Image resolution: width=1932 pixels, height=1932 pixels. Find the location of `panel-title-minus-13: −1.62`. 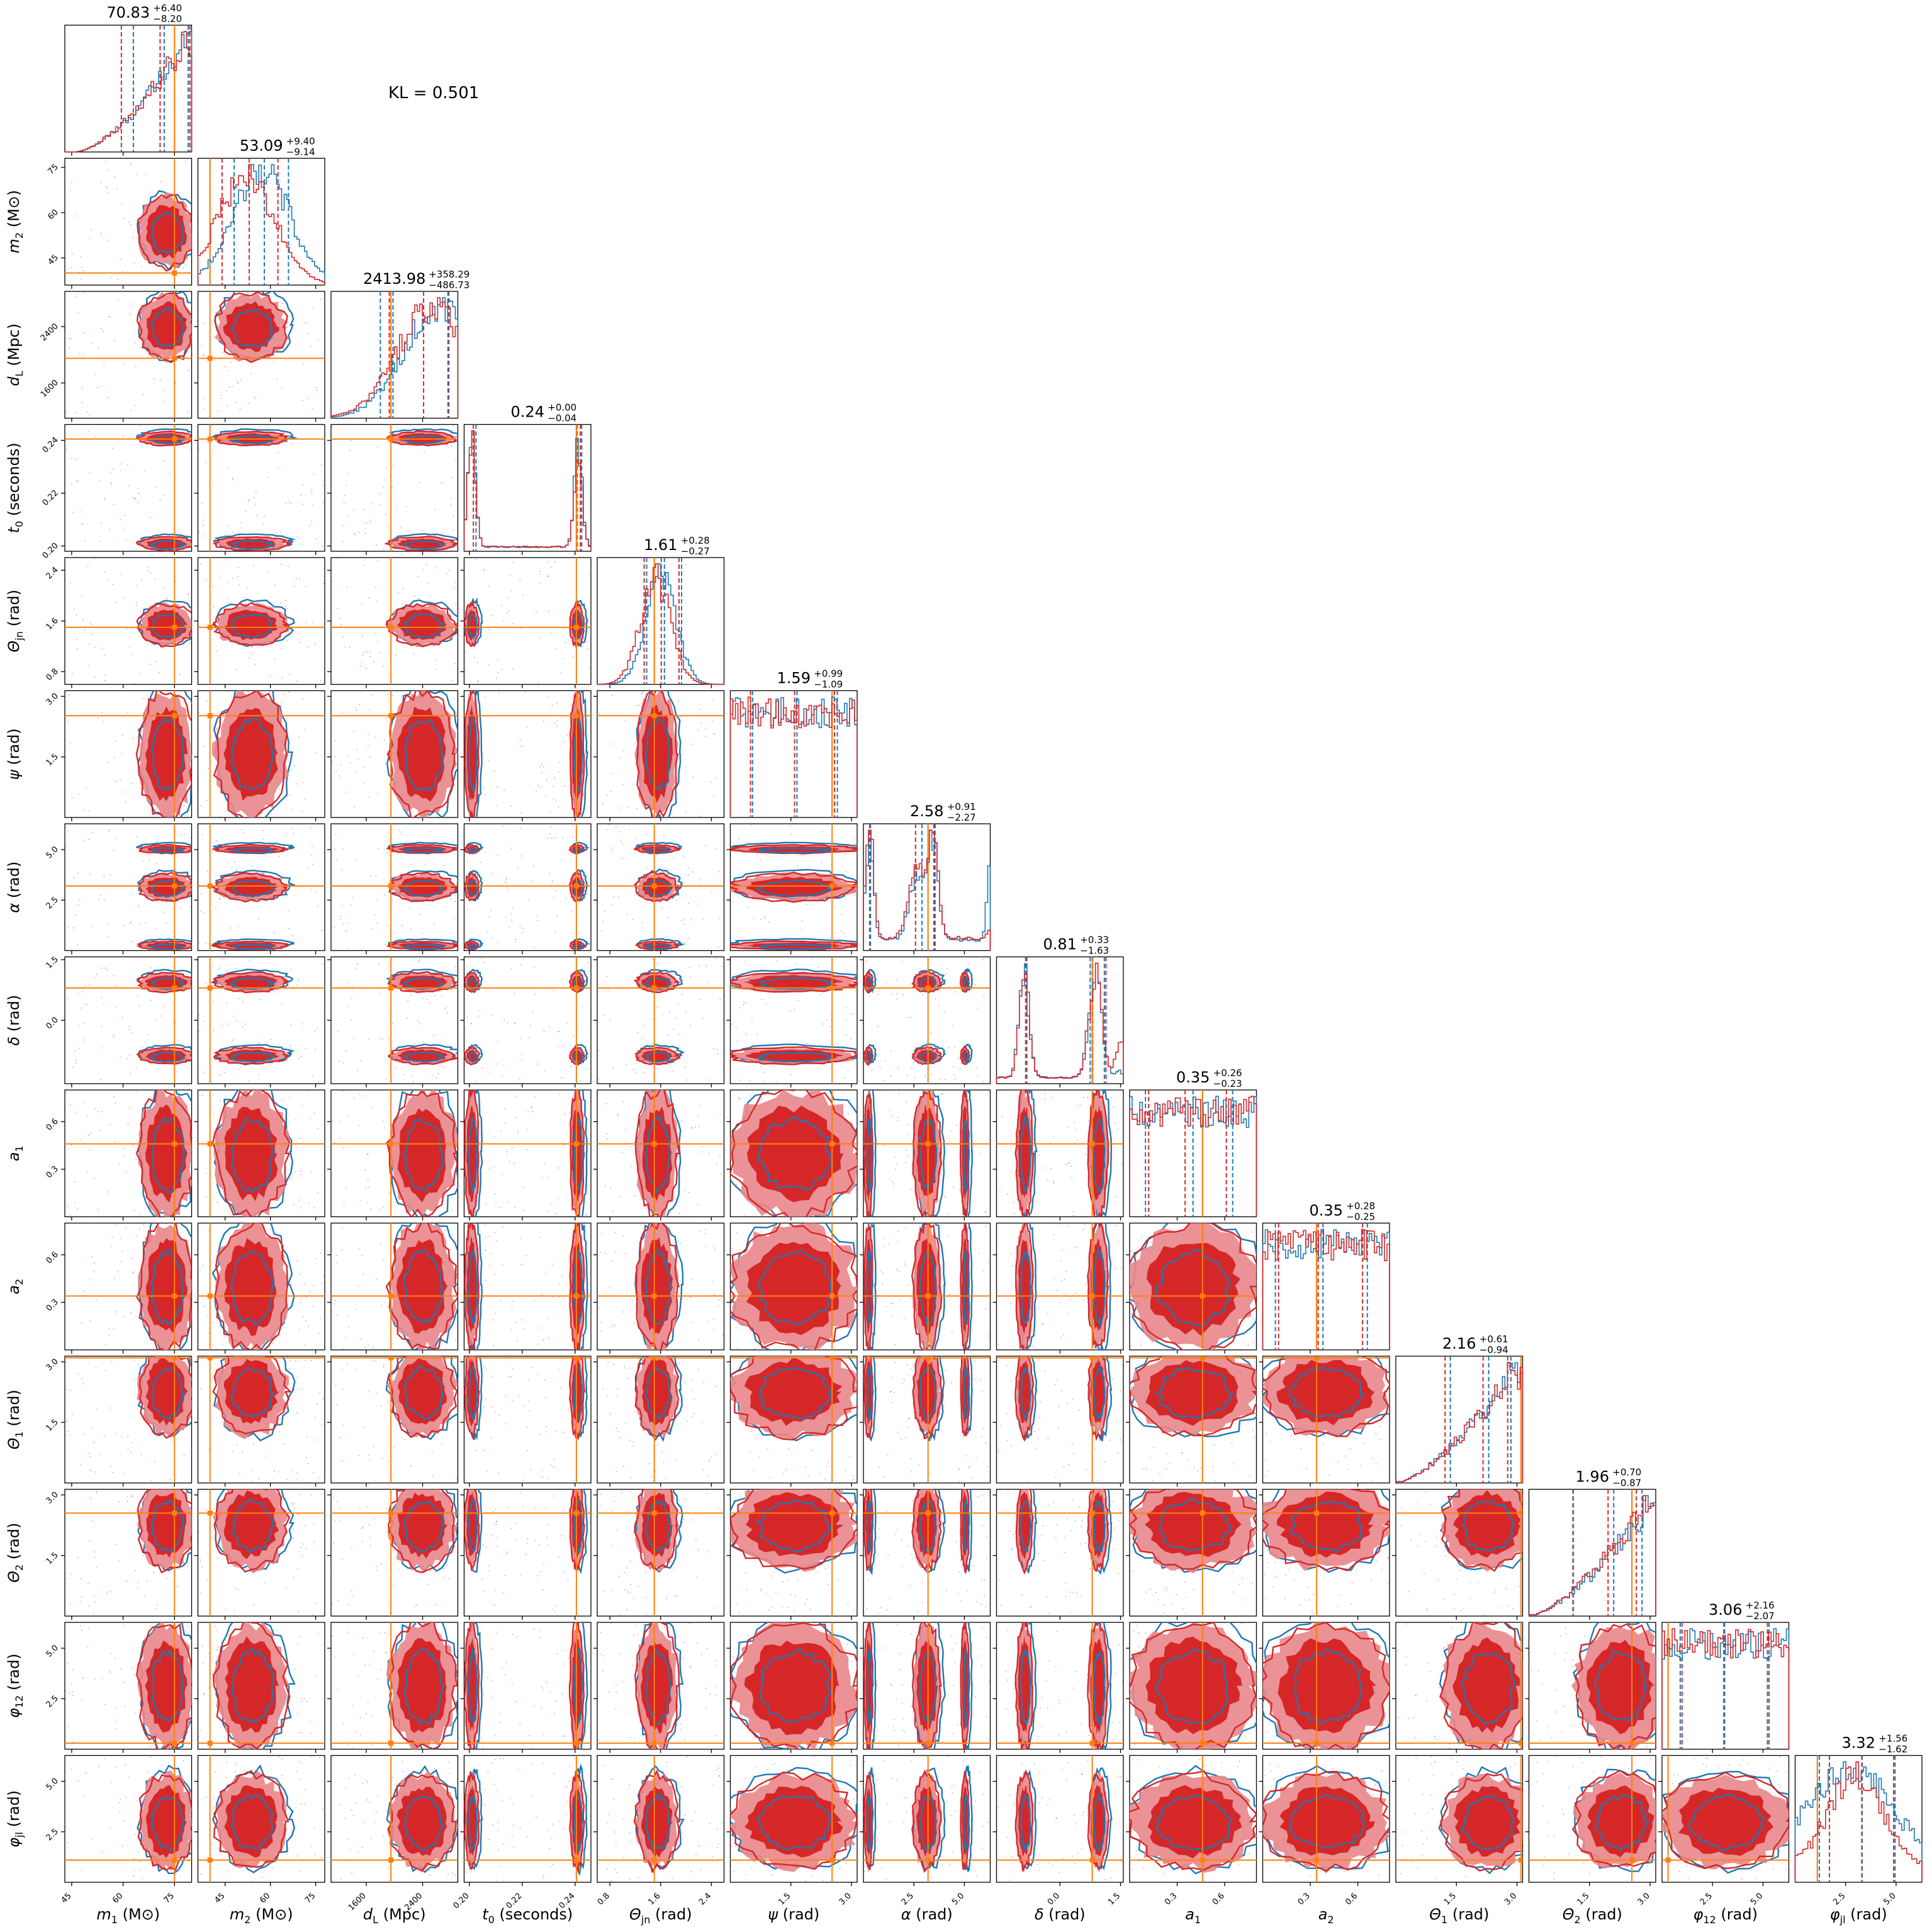

panel-title-minus-13: −1.62 is located at coordinates (1893, 1749).